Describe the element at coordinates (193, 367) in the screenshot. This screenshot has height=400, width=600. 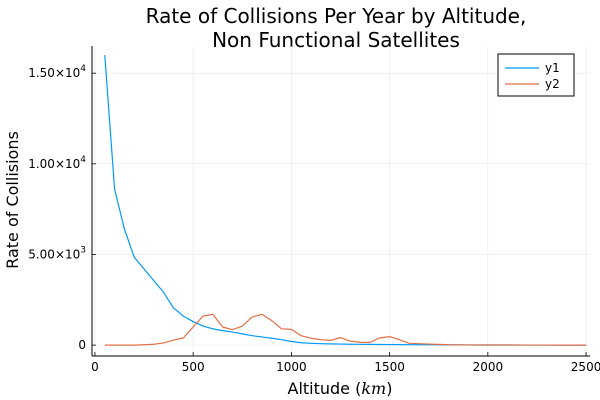
I see `x-tick-label: 500` at that location.